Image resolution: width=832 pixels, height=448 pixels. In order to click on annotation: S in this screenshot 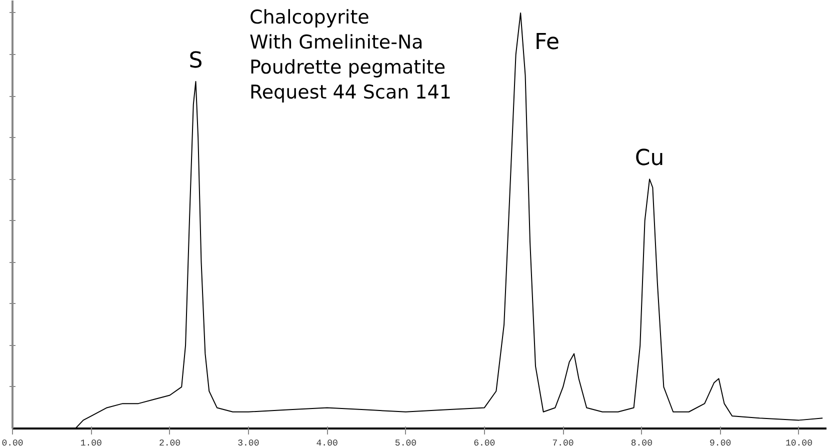, I will do `click(195, 61)`.